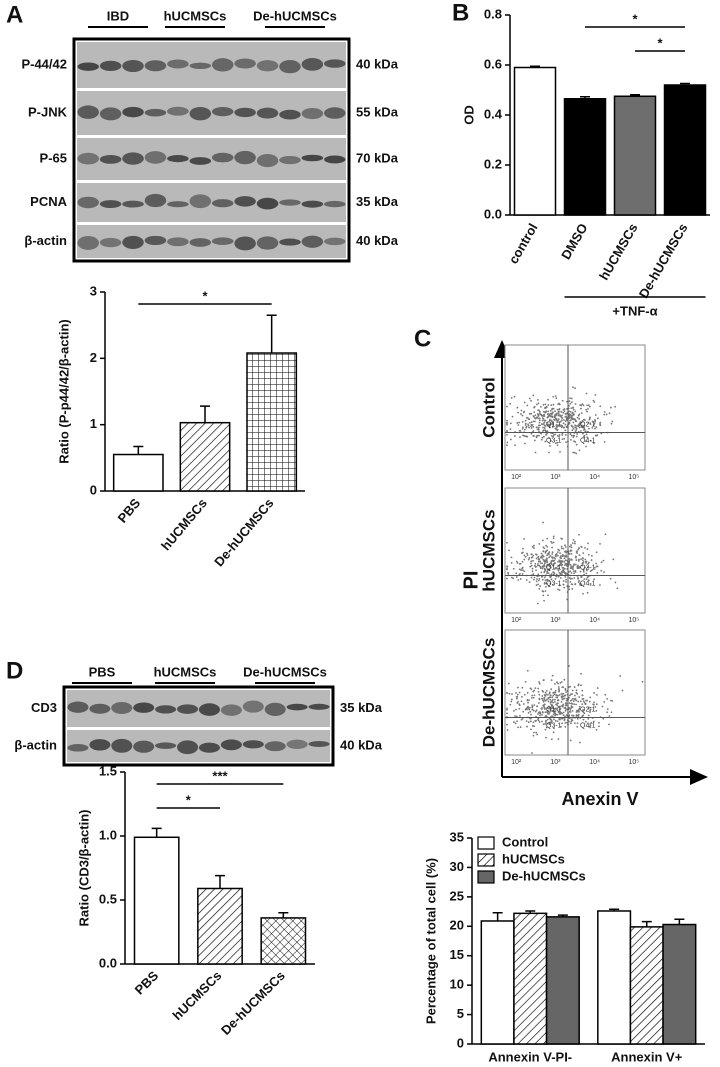 Image resolution: width=720 pixels, height=1067 pixels. Describe the element at coordinates (283, 915) in the screenshot. I see `error-bar` at that location.